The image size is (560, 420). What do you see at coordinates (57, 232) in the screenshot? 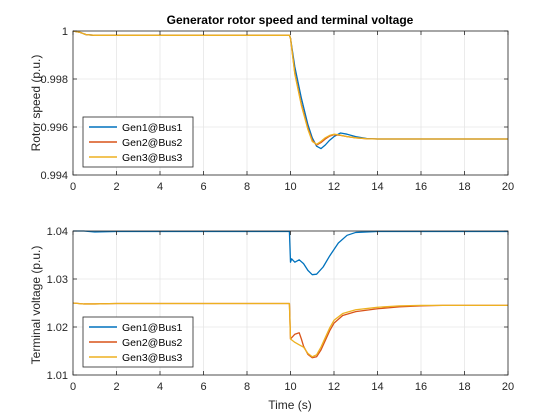
I see `bottom-chart-y-tick-label: 1.04` at bounding box center [57, 232].